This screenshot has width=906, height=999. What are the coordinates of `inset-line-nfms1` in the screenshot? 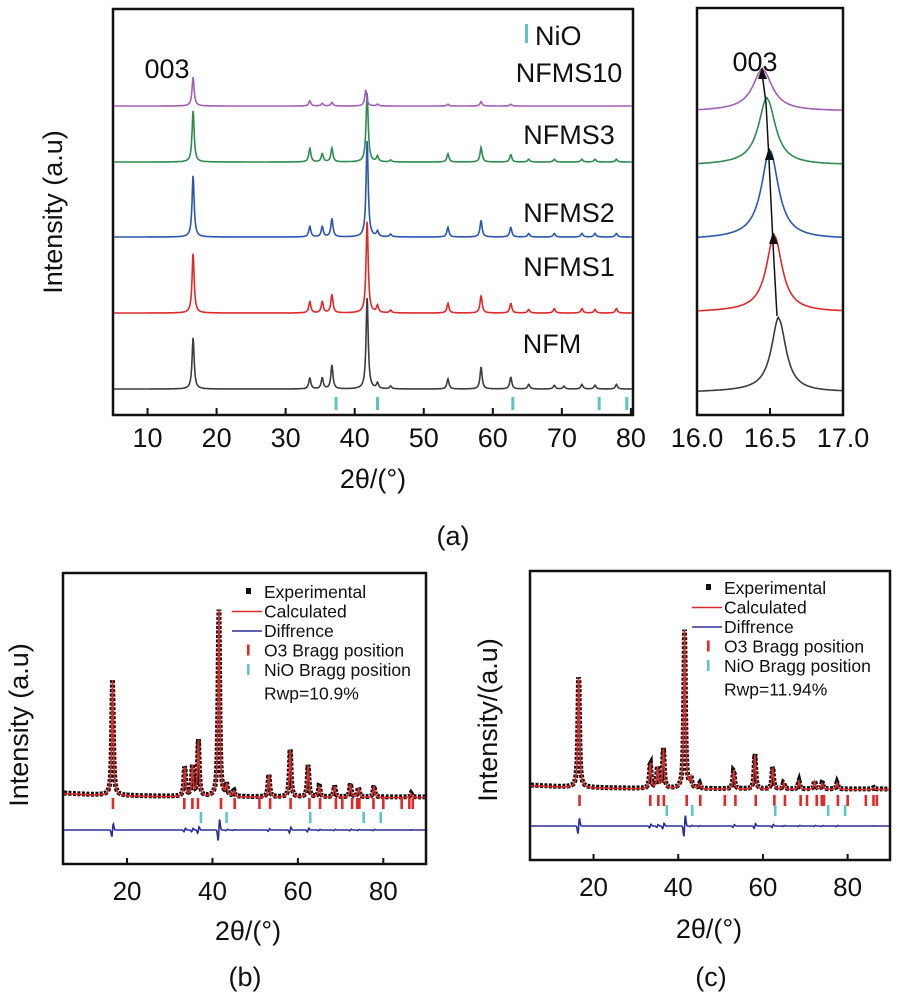 It's located at (770, 272).